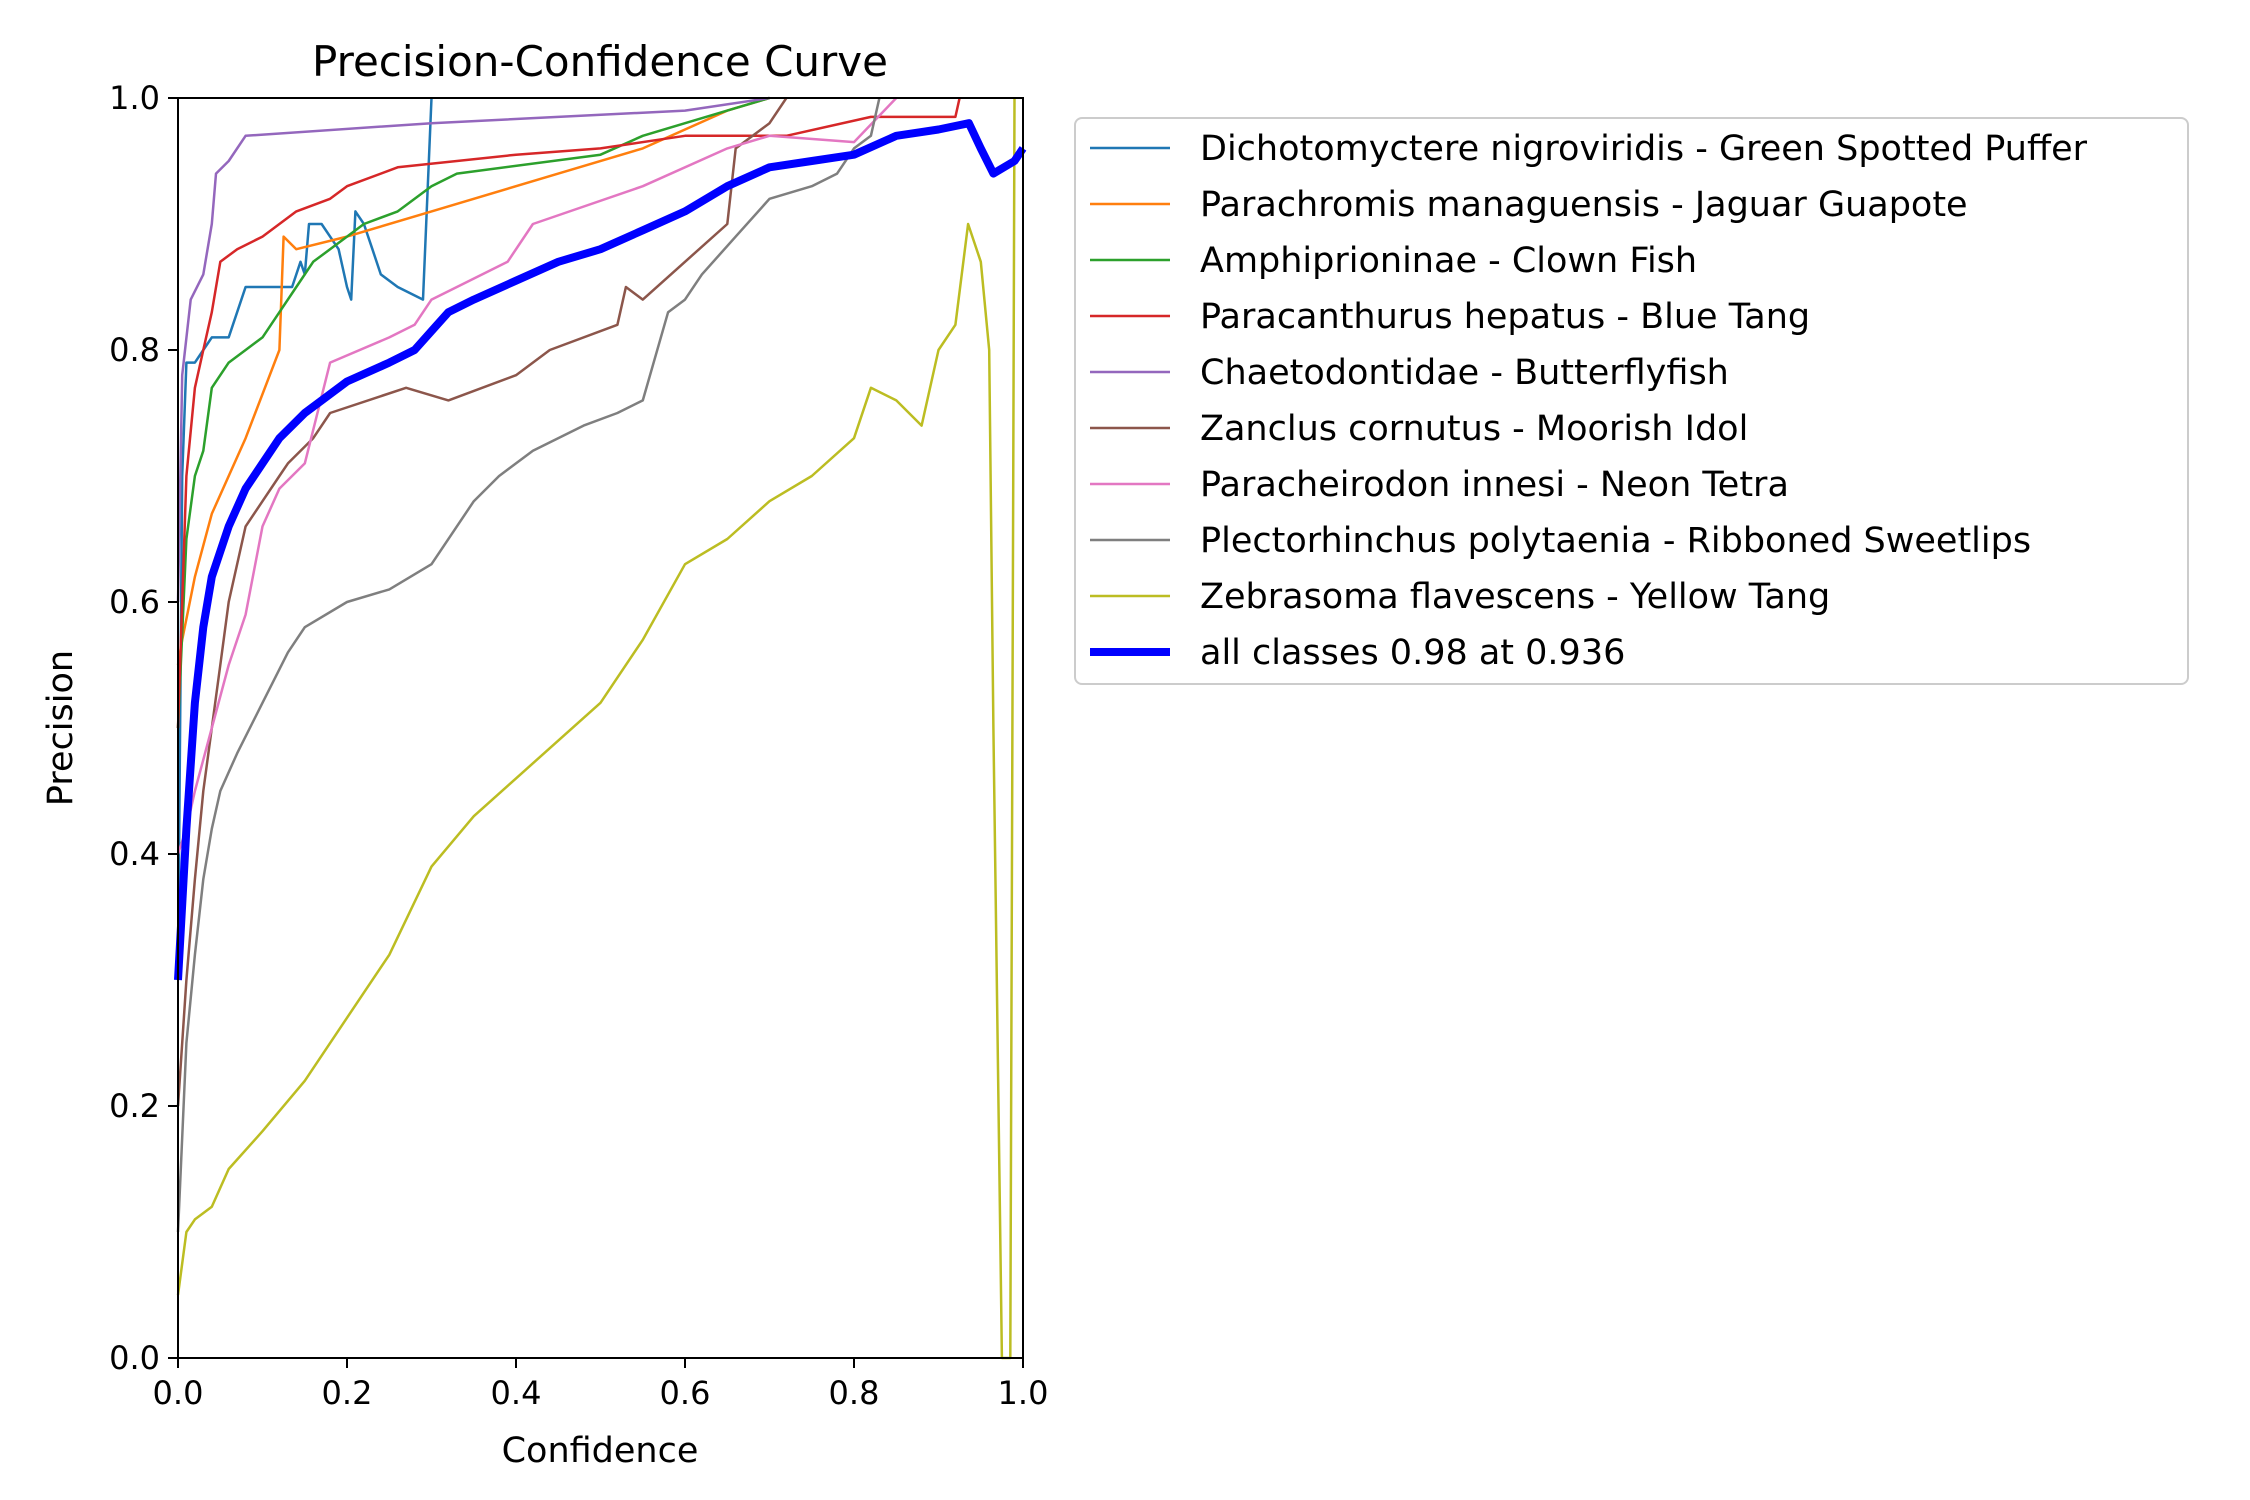 This screenshot has width=2250, height=1500. What do you see at coordinates (1515, 597) in the screenshot?
I see `legend-label: Zebrasoma flavescens - Yellow Tang` at bounding box center [1515, 597].